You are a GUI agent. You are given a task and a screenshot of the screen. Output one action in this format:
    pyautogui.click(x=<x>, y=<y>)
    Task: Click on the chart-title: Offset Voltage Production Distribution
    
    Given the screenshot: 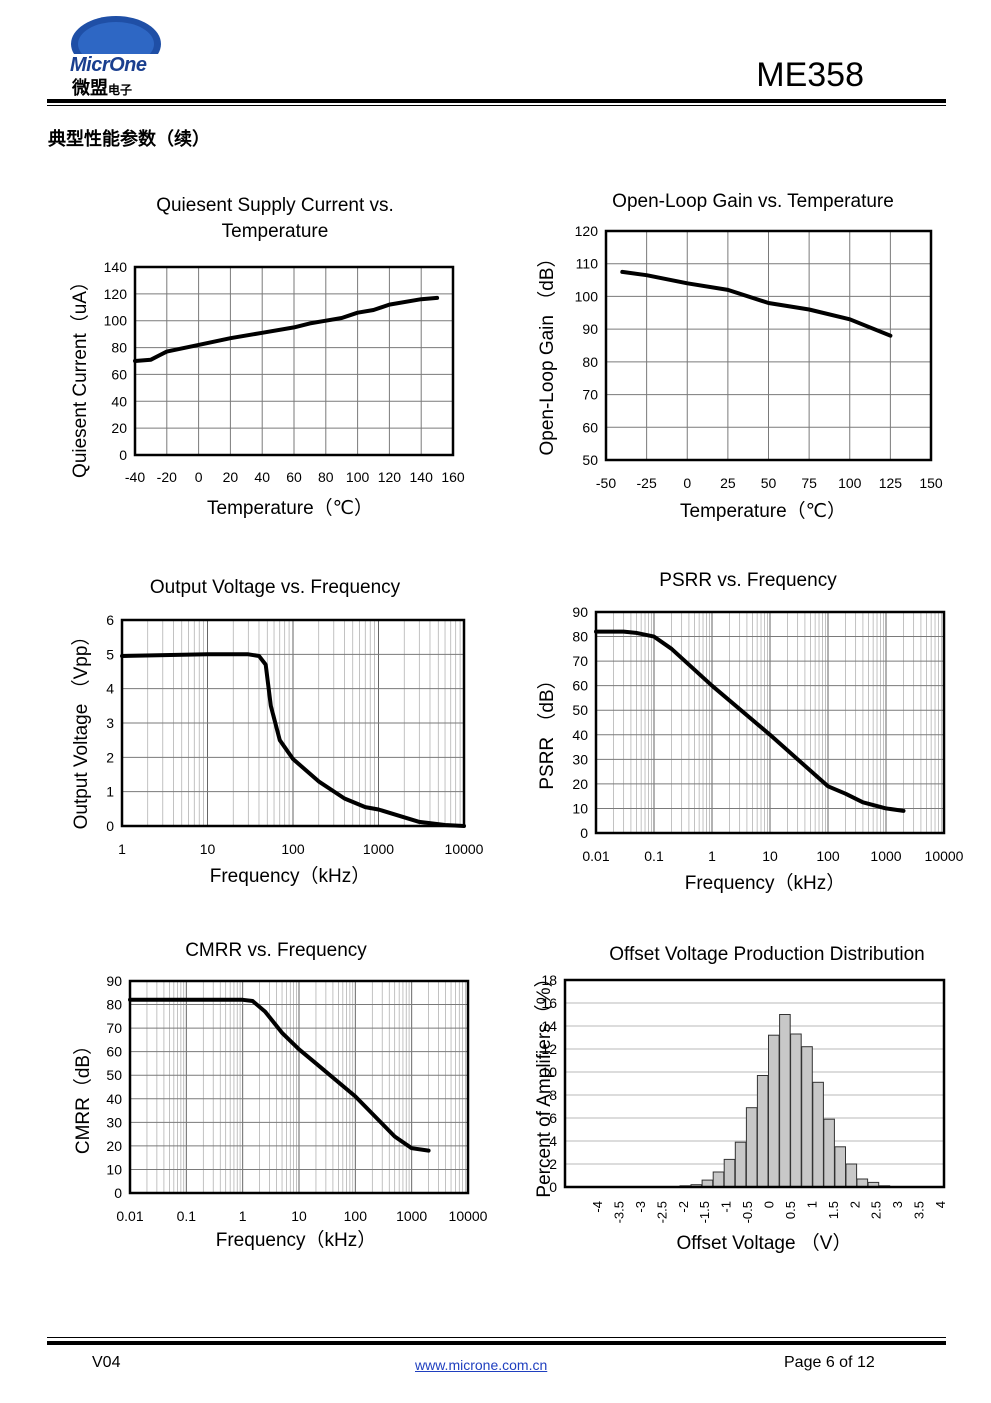 What is the action you would take?
    pyautogui.click(x=766, y=954)
    